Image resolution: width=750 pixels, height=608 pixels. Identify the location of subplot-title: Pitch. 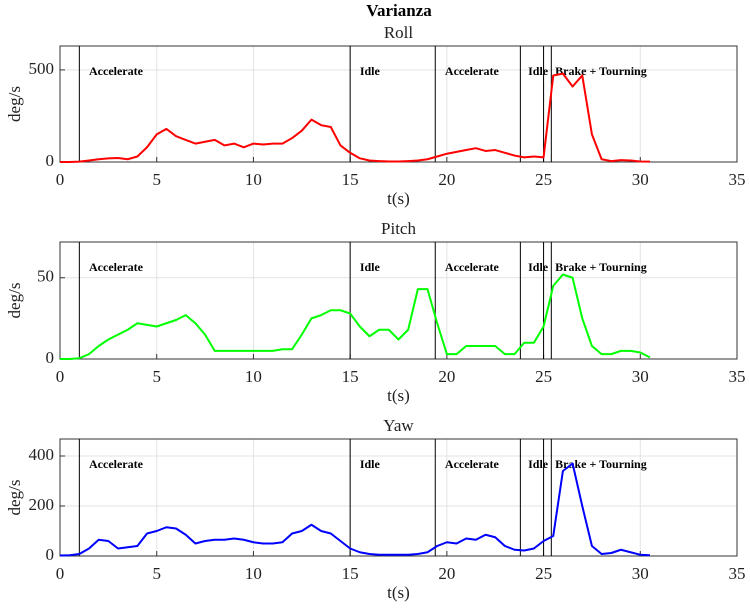
(398, 228).